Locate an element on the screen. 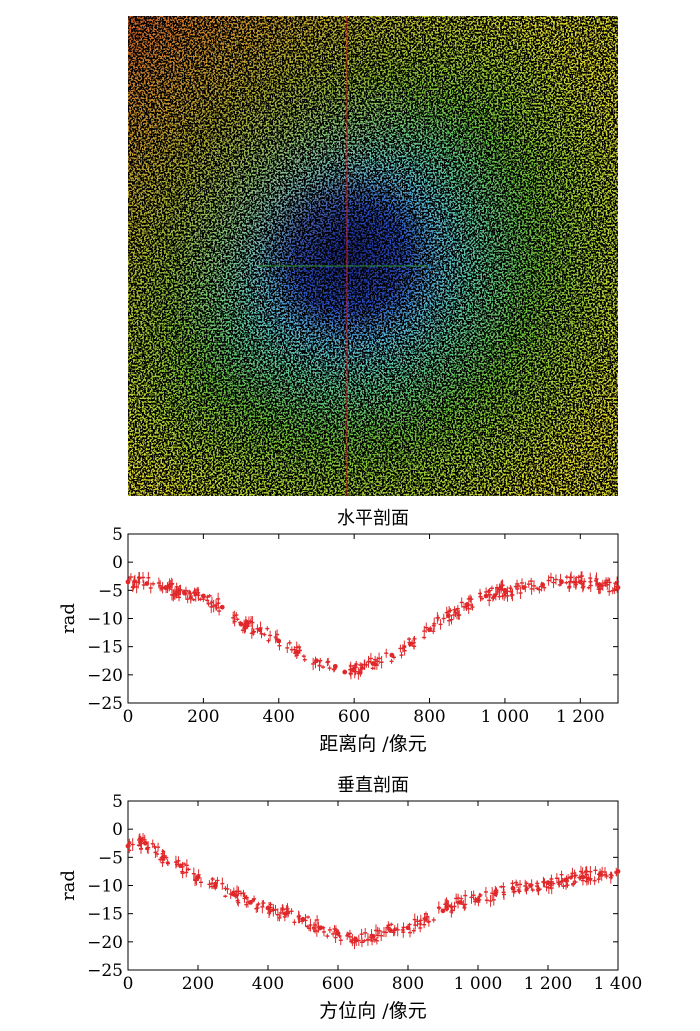 The height and width of the screenshot is (1031, 700). plot-frame is located at coordinates (373, 618).